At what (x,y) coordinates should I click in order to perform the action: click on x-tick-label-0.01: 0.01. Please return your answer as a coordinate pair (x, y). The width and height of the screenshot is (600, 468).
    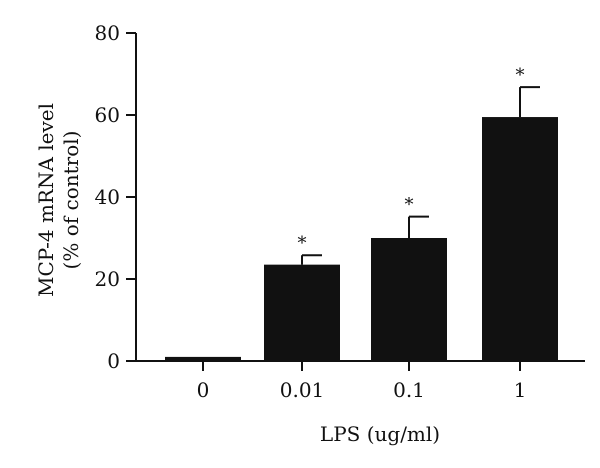
    Looking at the image, I should click on (302, 390).